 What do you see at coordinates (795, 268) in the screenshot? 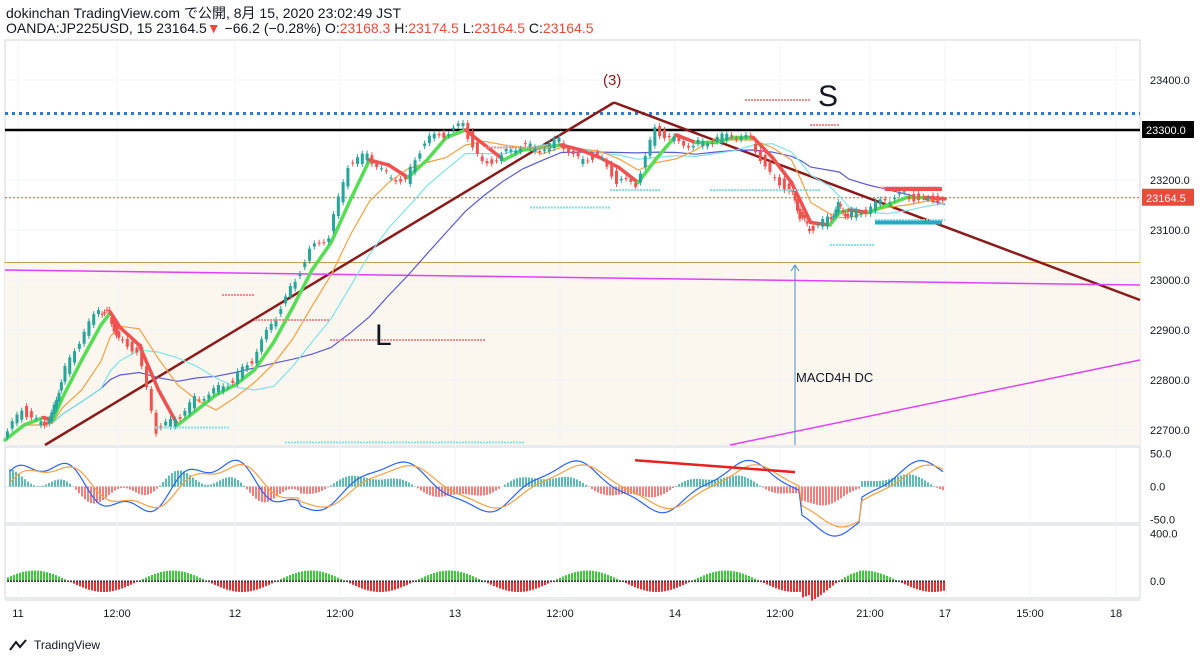
I see `arrow-up-icon` at bounding box center [795, 268].